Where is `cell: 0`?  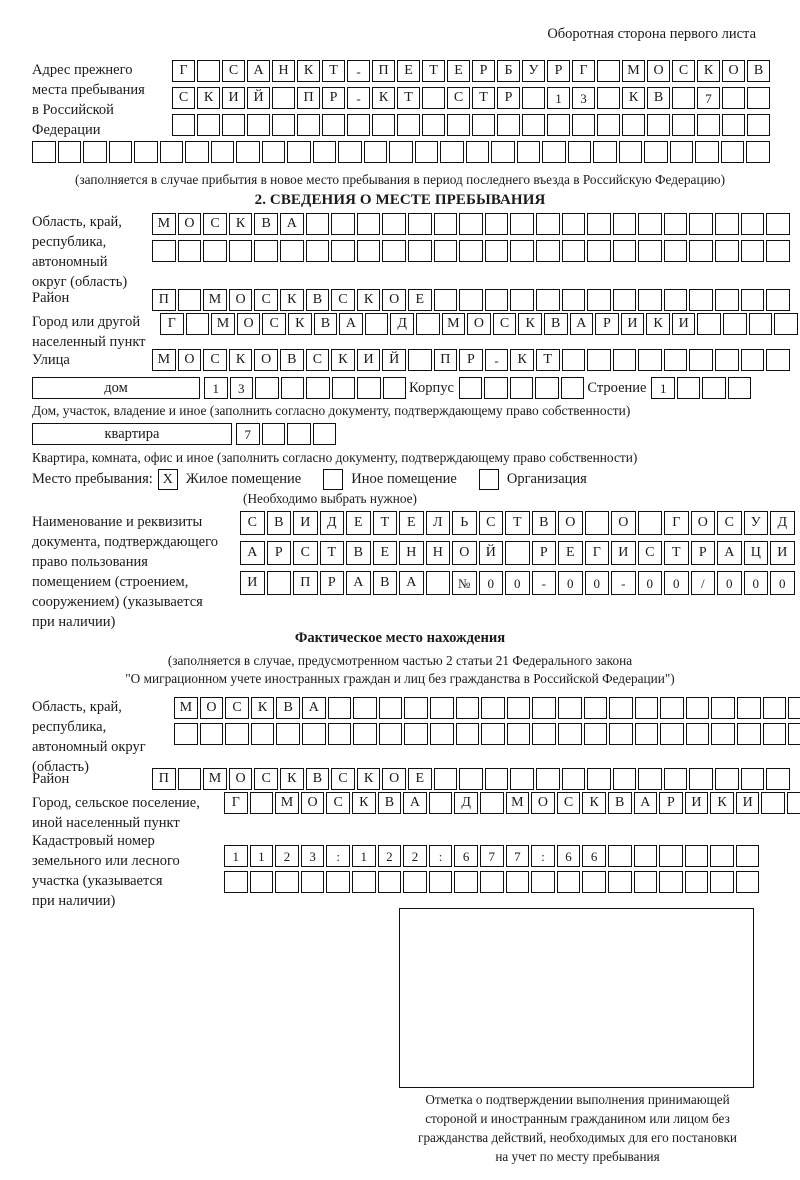
cell: 0 is located at coordinates (596, 583).